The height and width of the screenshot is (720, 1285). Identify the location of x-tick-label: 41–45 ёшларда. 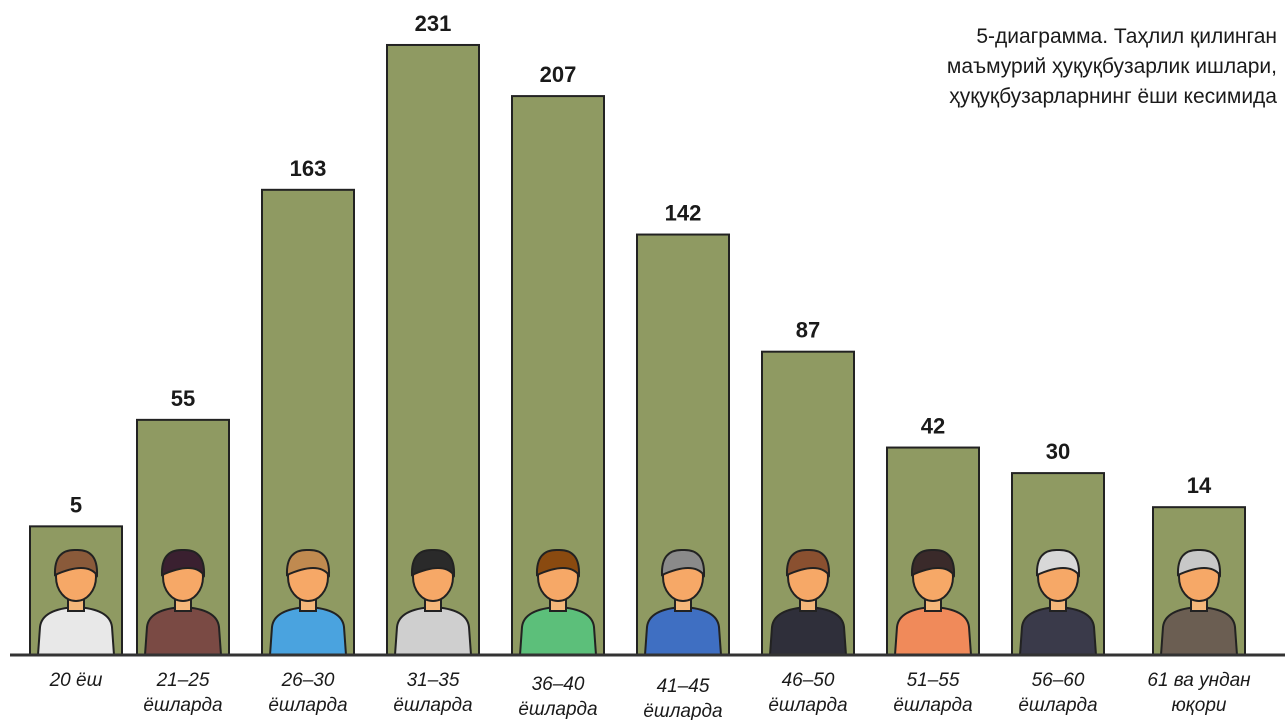
(683, 698).